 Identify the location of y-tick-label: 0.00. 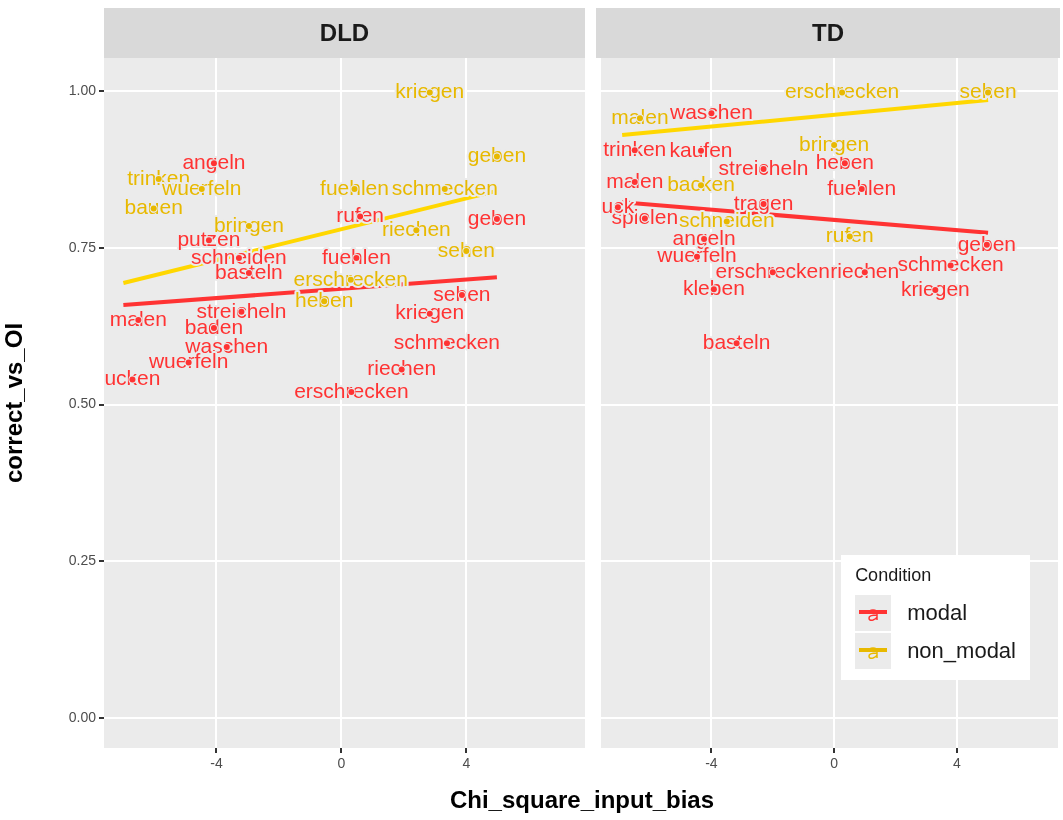
(82, 716).